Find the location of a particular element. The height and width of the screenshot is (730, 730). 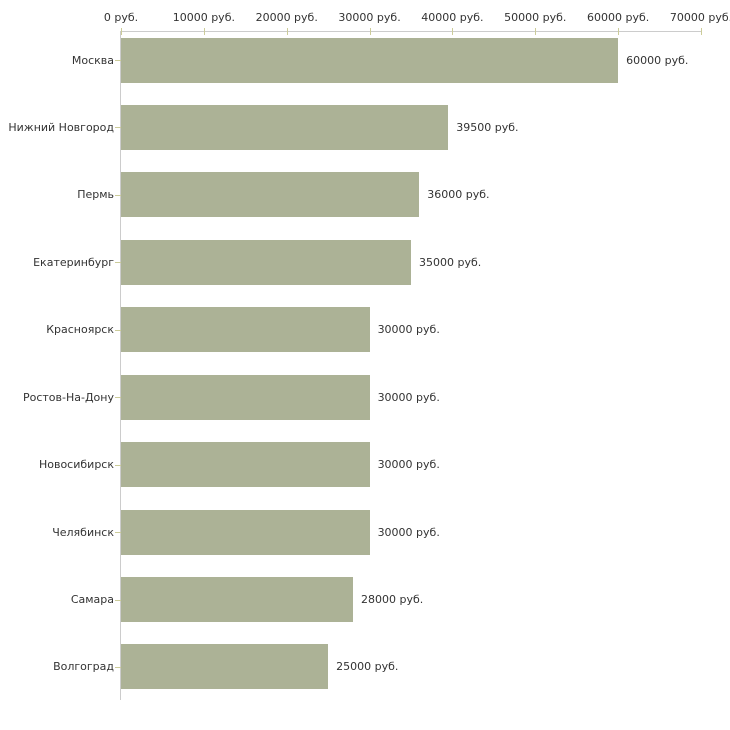

x-tick-label: 30000 руб. is located at coordinates (369, 17).